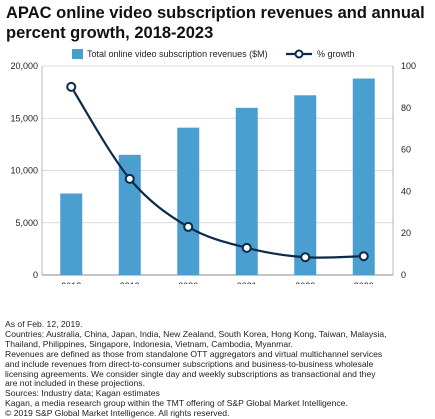 This screenshot has height=419, width=435. I want to click on y-left-tick-label: 15,000, so click(24, 118).